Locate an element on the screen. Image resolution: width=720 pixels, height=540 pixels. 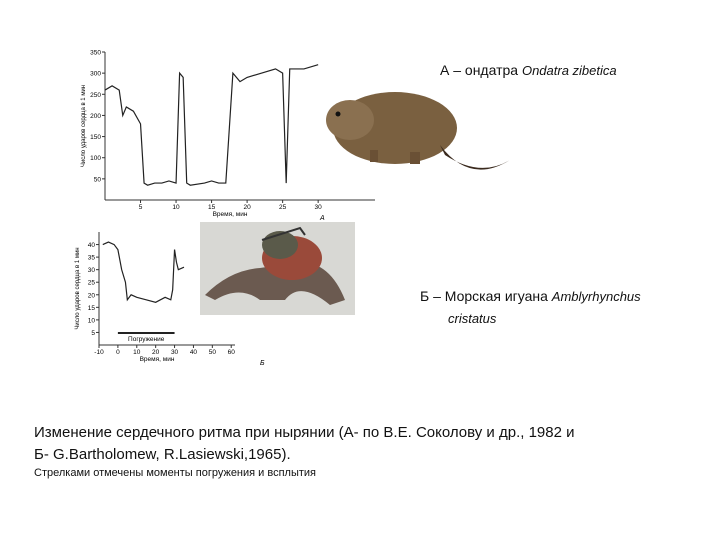
y-tick-label: 25 is located at coordinates (92, 283).